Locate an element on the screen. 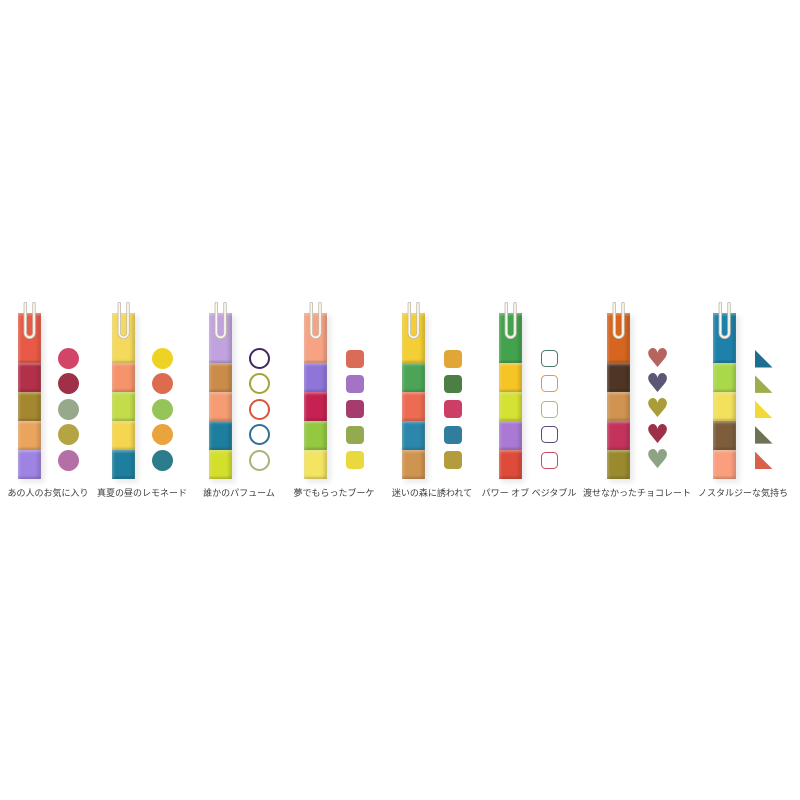 Image resolution: width=800 pixels, height=800 pixels. product-name-label: 迷いの森に誘われて is located at coordinates (432, 493).